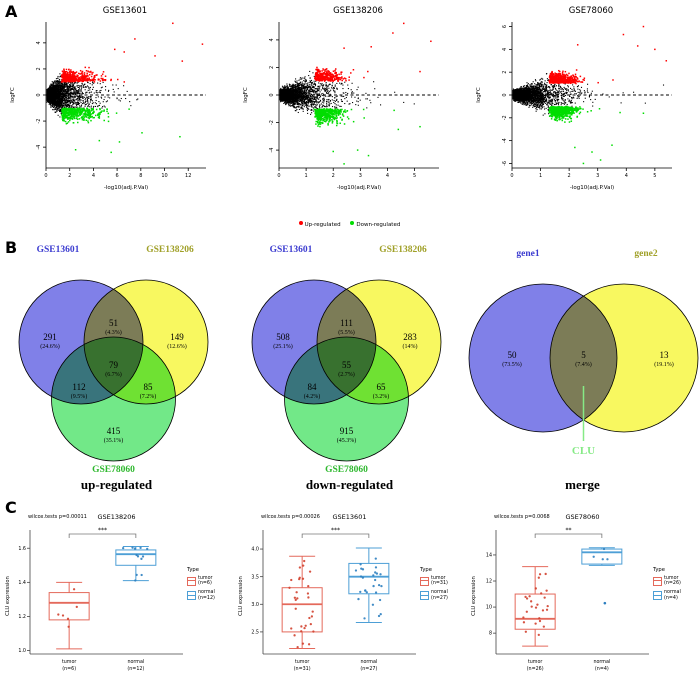  What do you see at coordinates (113, 374) in the screenshot?
I see `venn-percent-s123: (6.7%)` at bounding box center [113, 374].